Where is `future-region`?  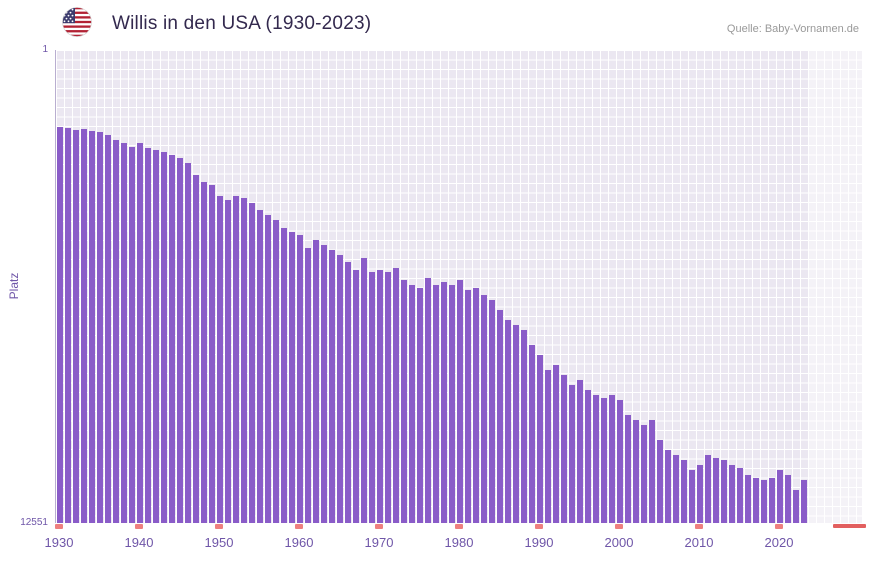
future-region is located at coordinates (835, 286).